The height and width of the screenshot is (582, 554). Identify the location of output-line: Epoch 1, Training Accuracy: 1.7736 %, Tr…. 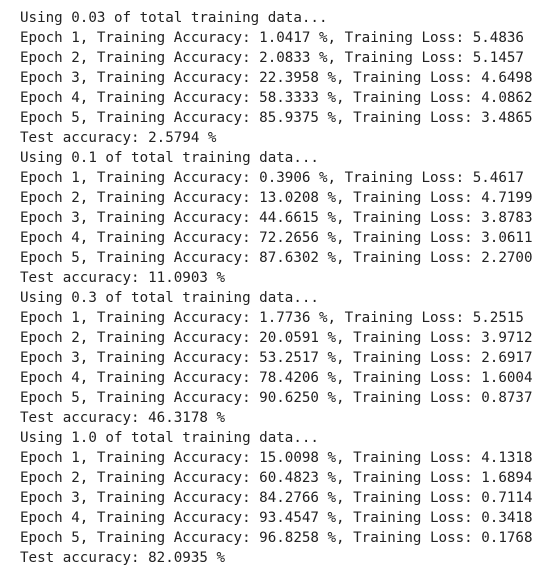
(272, 318).